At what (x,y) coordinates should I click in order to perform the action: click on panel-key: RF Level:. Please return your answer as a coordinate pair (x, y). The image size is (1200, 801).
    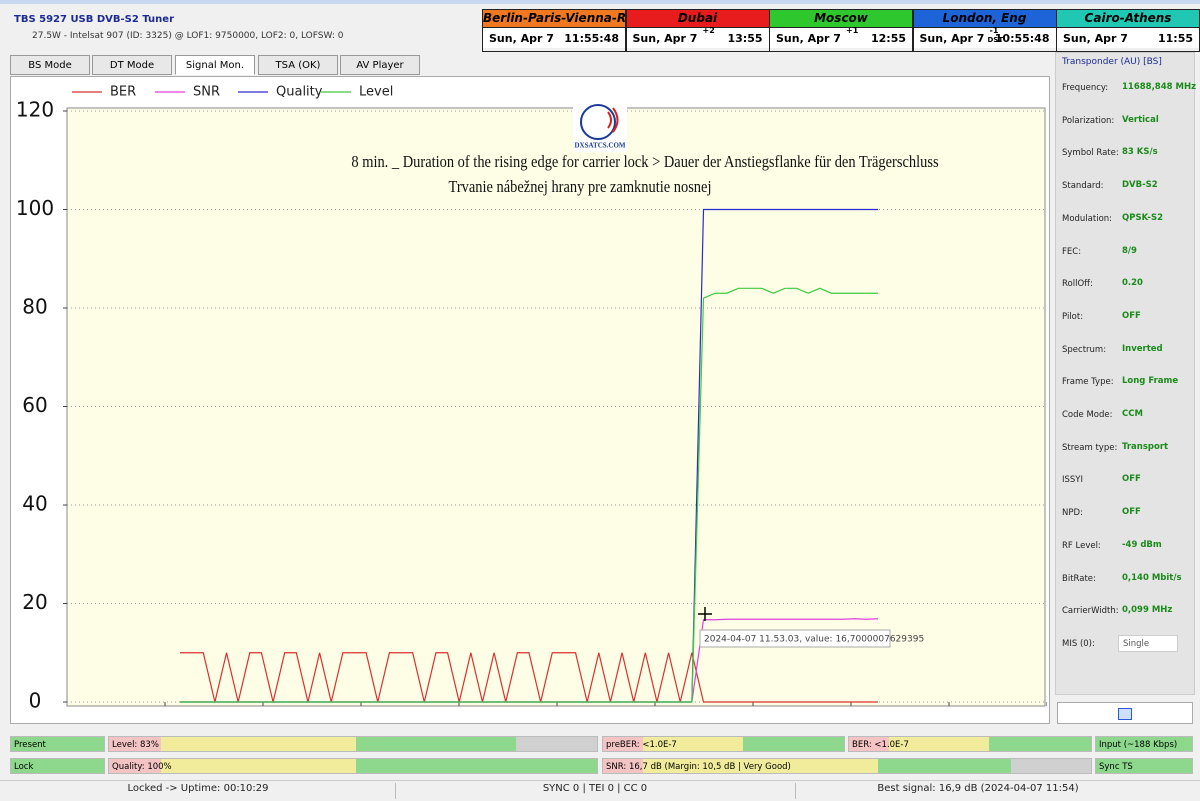
    Looking at the image, I should click on (1081, 545).